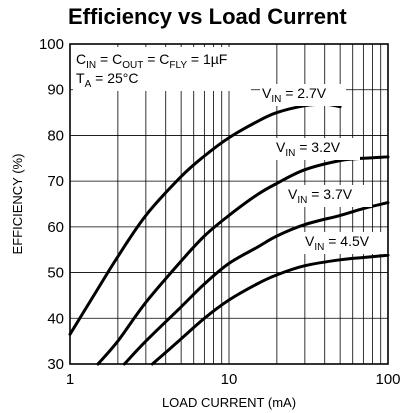 The height and width of the screenshot is (413, 408). I want to click on y-tick-label: 100, so click(51, 44).